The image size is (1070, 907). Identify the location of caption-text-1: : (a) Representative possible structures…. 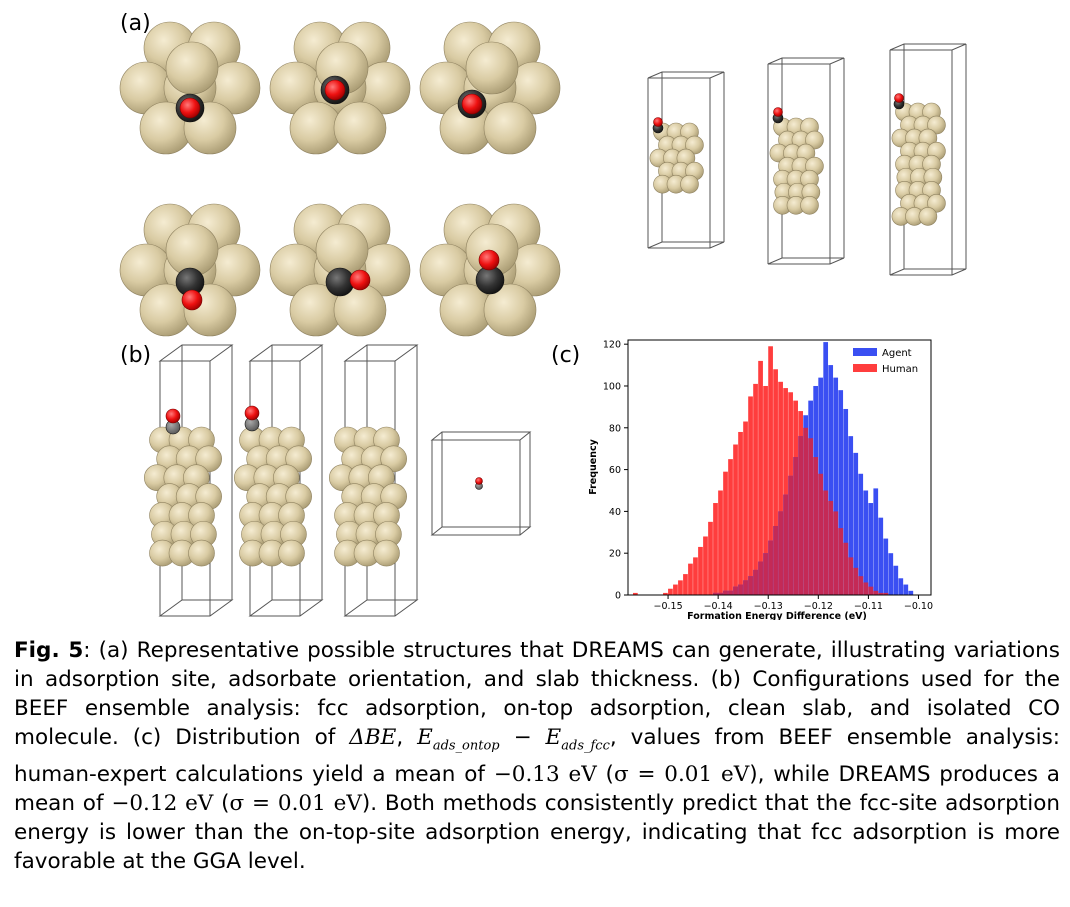
(537, 694).